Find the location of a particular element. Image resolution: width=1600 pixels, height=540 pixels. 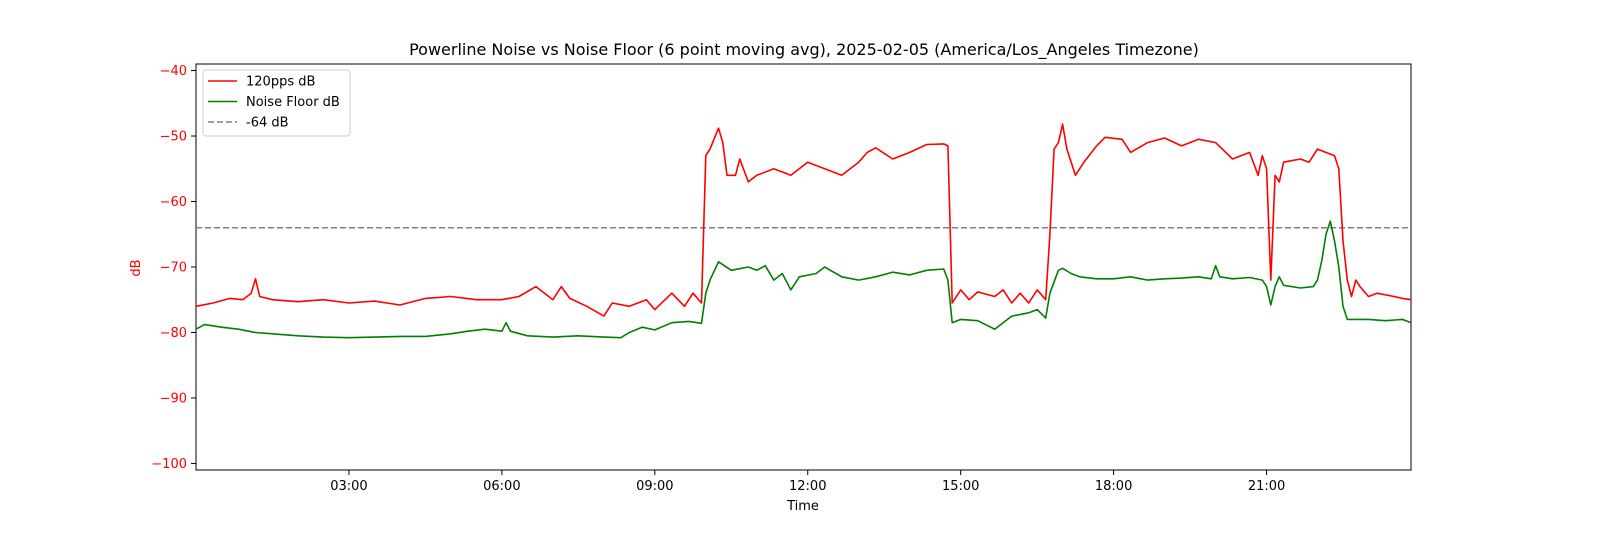

y-axis: −40 −50 −60 −70 −80 −90 −100 is located at coordinates (173, 268).